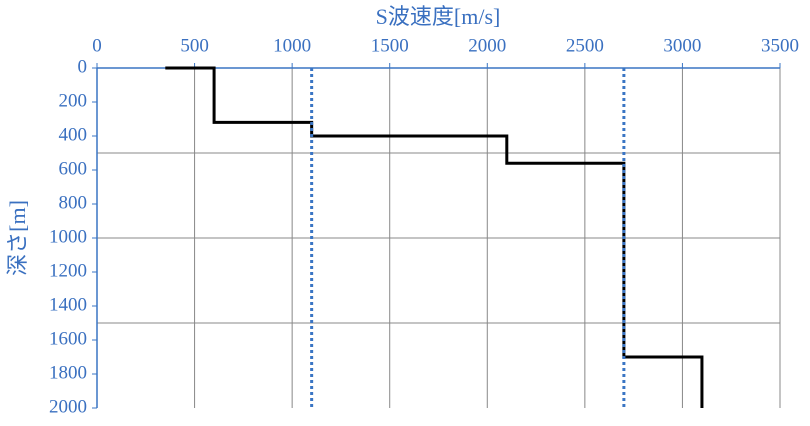 The image size is (810, 426). Describe the element at coordinates (194, 45) in the screenshot. I see `x-tick-label: 500` at that location.